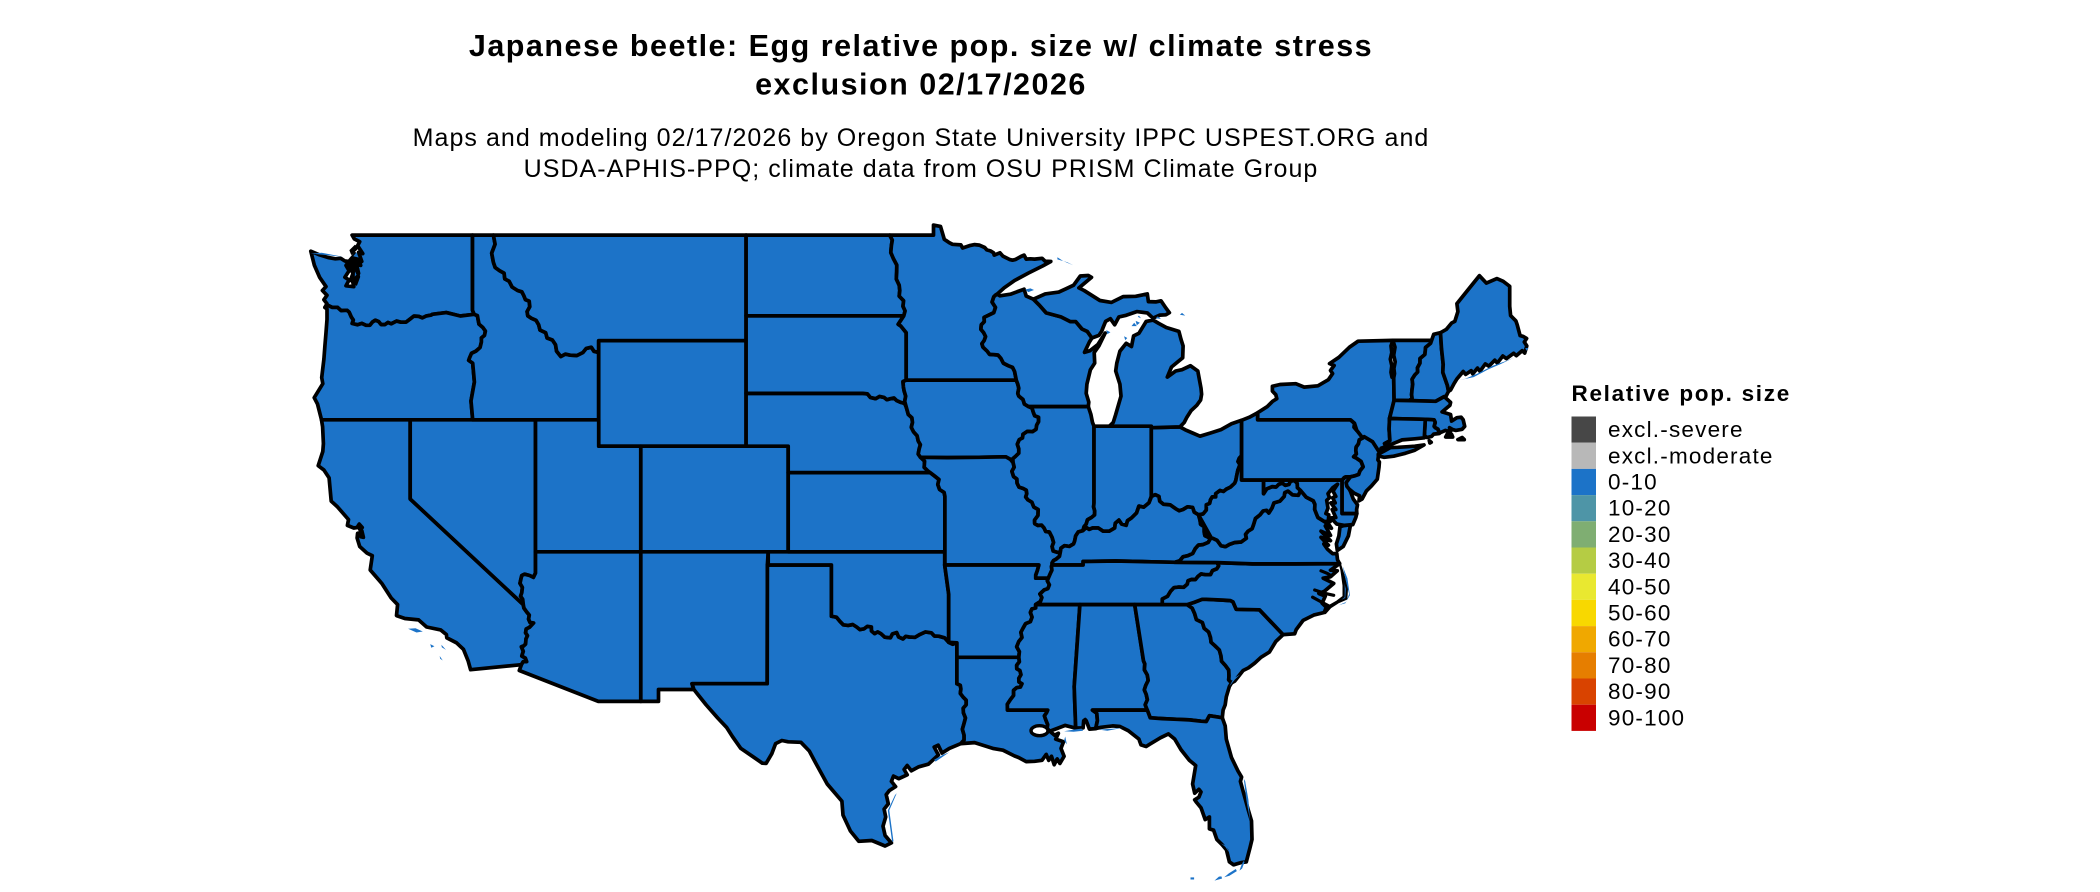  I want to click on svg-text: 90-100, so click(1646, 717).